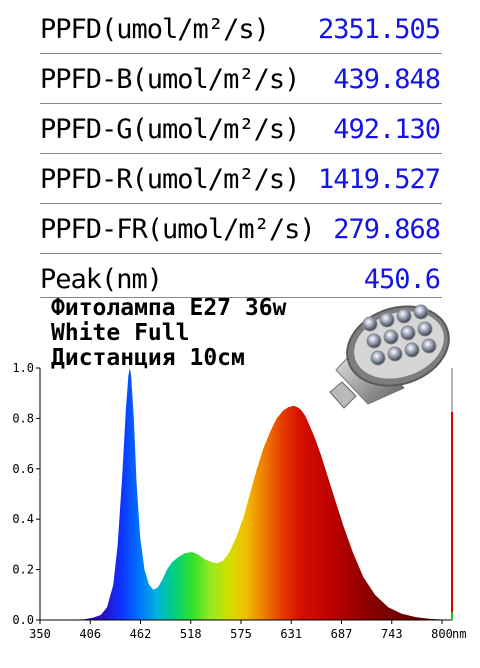 The width and height of the screenshot is (480, 668). Describe the element at coordinates (120, 333) in the screenshot. I see `caption-line-type: White Full` at that location.